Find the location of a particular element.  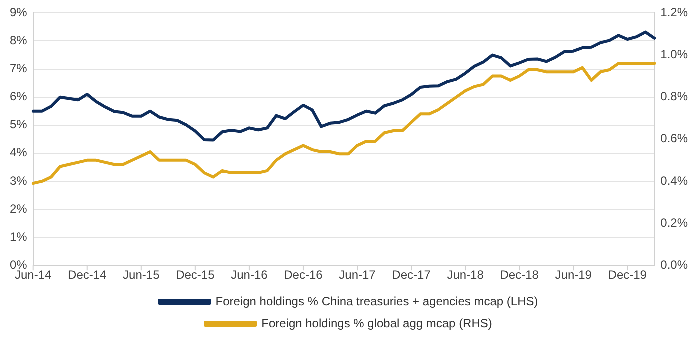

x-tick-label: Jun-19 is located at coordinates (573, 275).